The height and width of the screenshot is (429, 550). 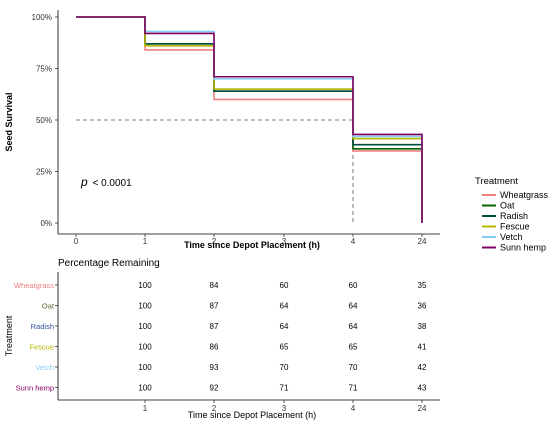 I want to click on legend-item: Vetch, so click(x=502, y=237).